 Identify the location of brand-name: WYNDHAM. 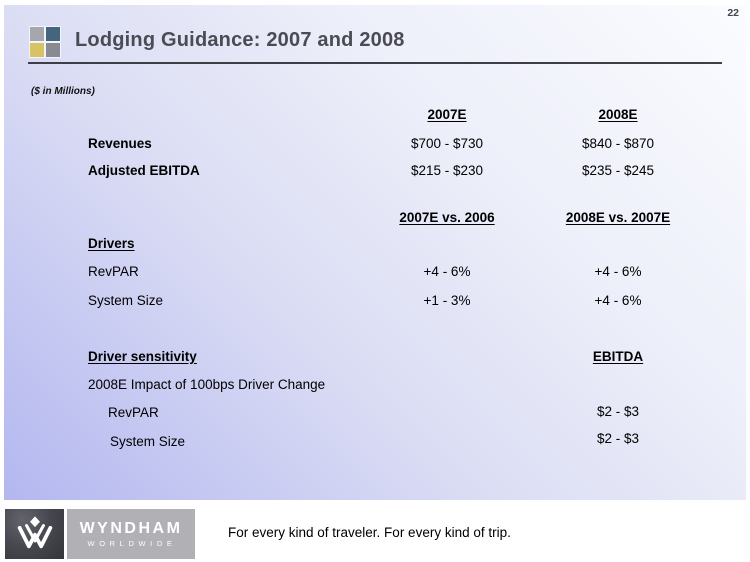
(131, 528).